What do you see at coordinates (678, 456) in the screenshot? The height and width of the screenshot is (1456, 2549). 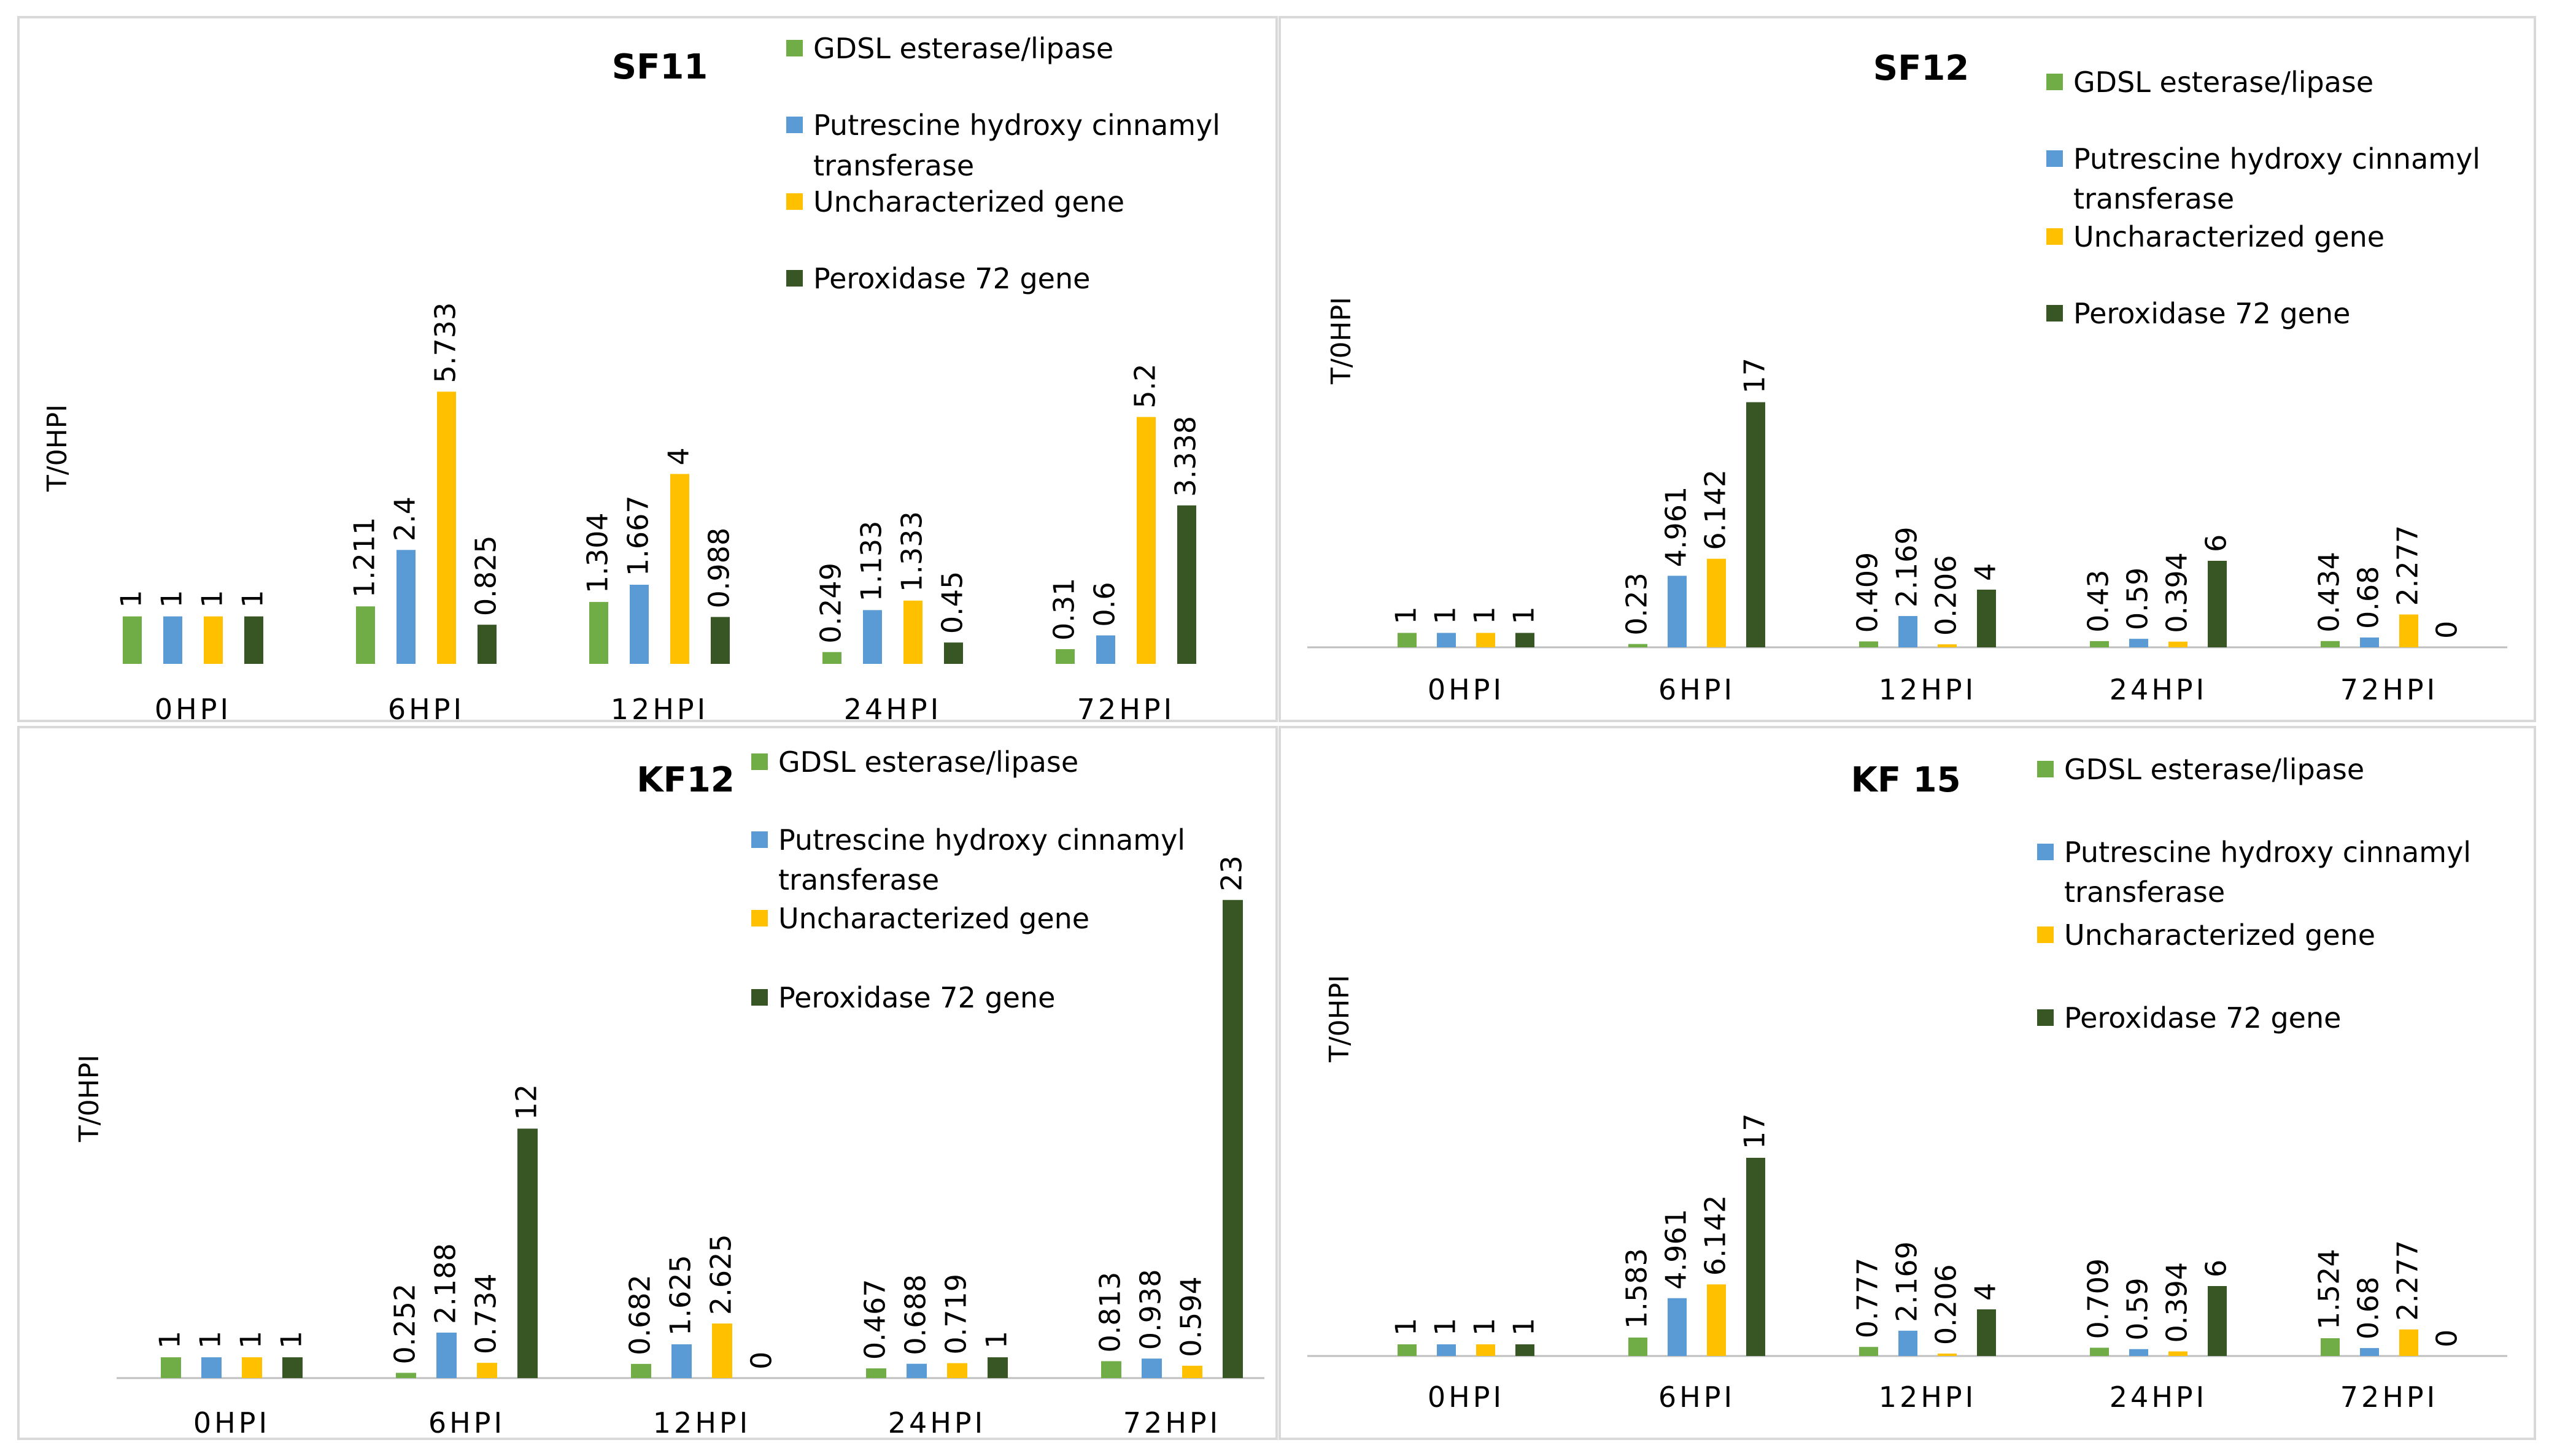 I see `data-label: 4` at bounding box center [678, 456].